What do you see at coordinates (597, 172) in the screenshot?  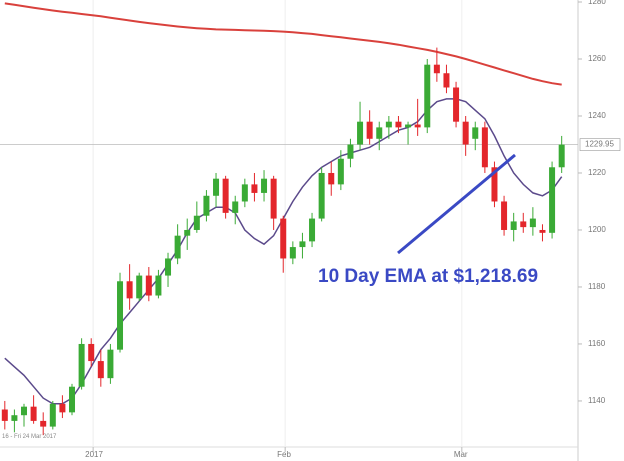 I see `y-tick-label: 1220` at bounding box center [597, 172].